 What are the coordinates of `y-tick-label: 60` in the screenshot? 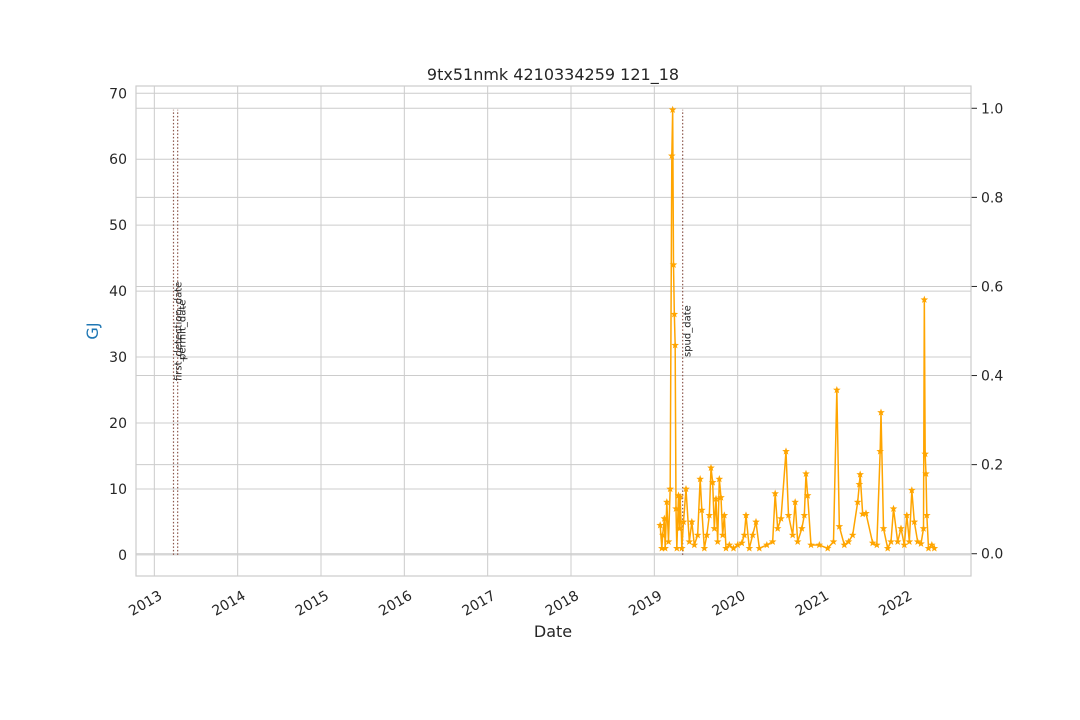 It's located at (118, 160).